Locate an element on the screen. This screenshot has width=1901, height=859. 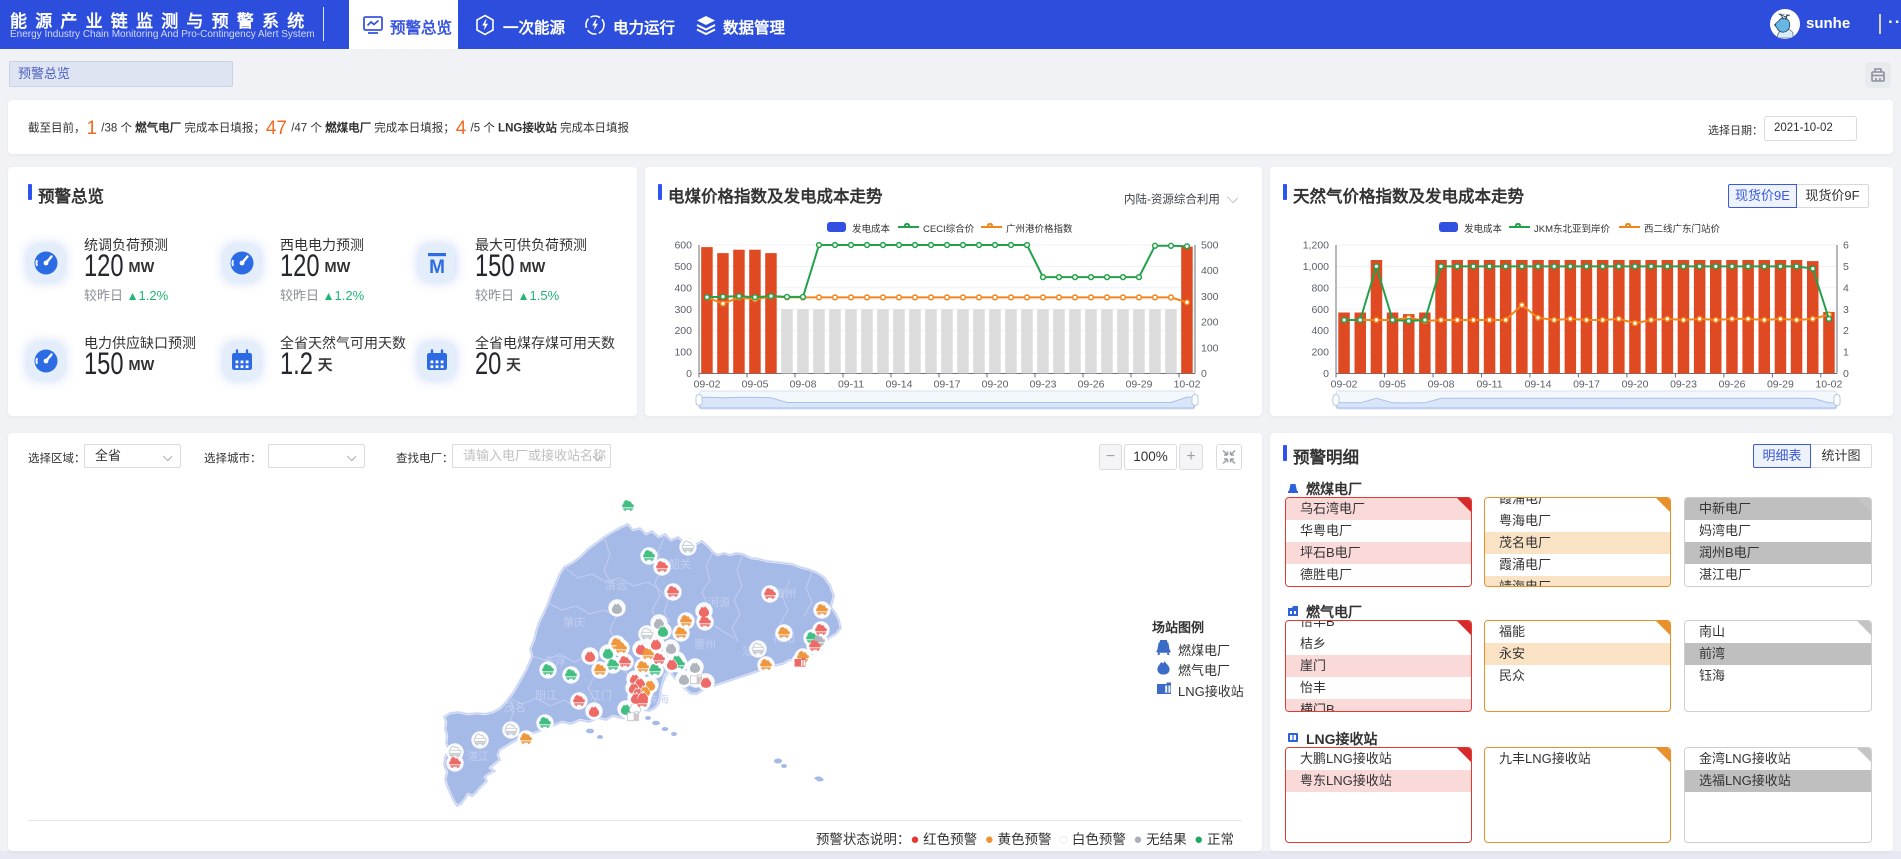
svg-text: 6 is located at coordinates (1846, 246).